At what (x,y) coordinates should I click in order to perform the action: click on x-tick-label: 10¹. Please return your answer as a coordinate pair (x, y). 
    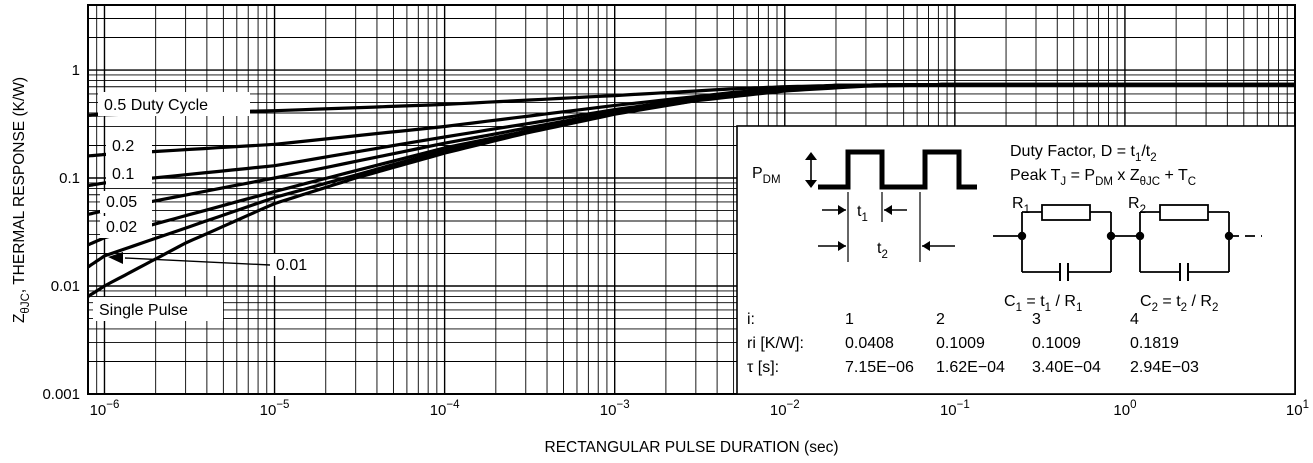
    Looking at the image, I should click on (1297, 409).